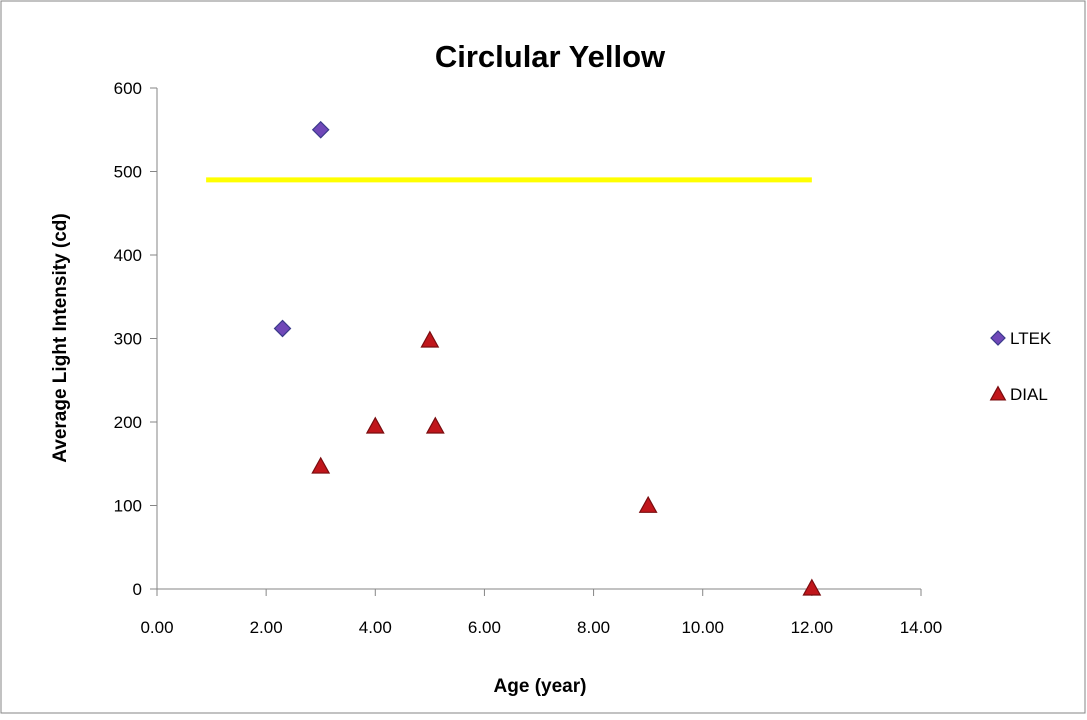  What do you see at coordinates (812, 627) in the screenshot?
I see `x-tick-label: 12.00` at bounding box center [812, 627].